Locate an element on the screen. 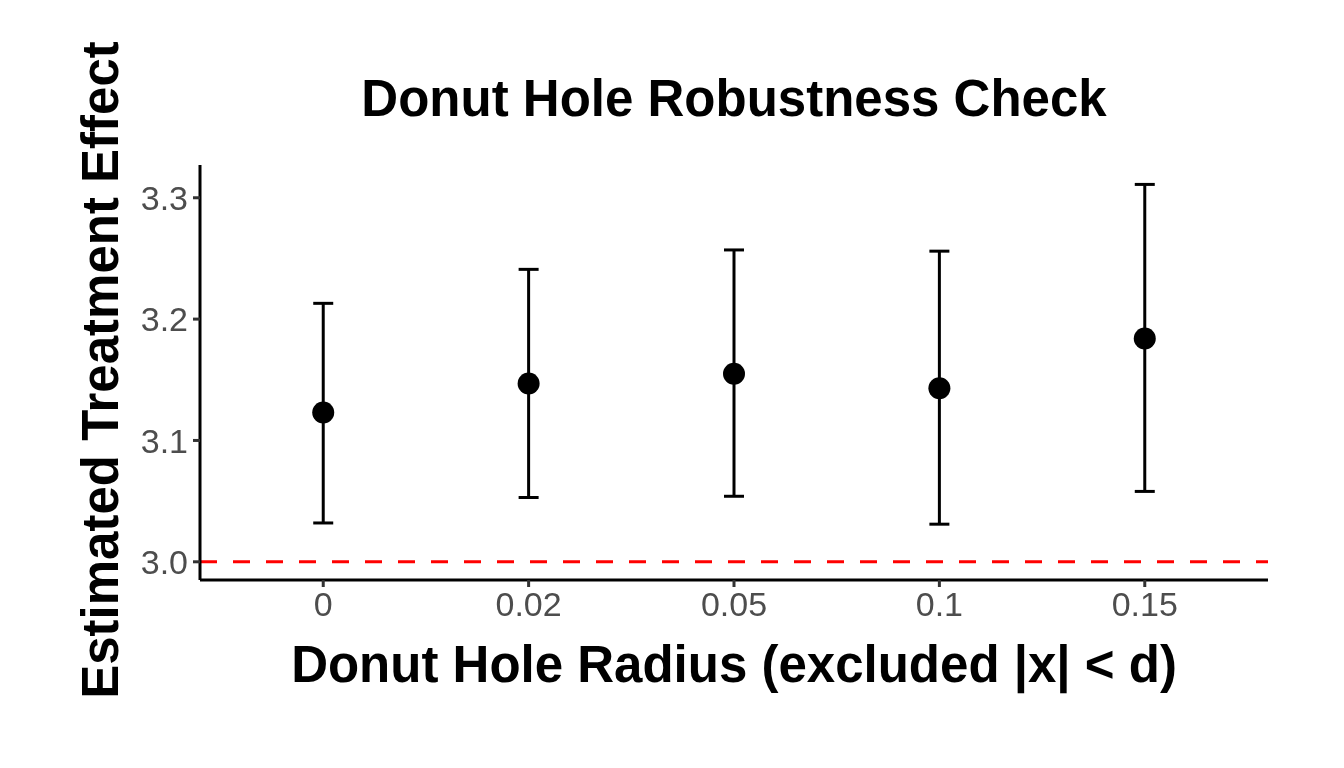 The image size is (1344, 768). x-tick-label: 0 is located at coordinates (323, 604).